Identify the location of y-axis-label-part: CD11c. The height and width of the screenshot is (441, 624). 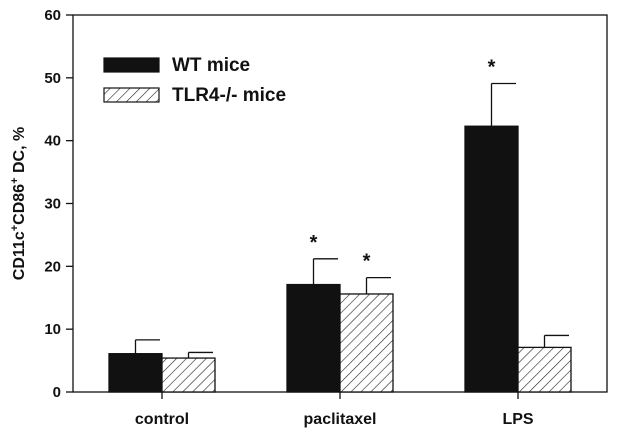
(19, 255).